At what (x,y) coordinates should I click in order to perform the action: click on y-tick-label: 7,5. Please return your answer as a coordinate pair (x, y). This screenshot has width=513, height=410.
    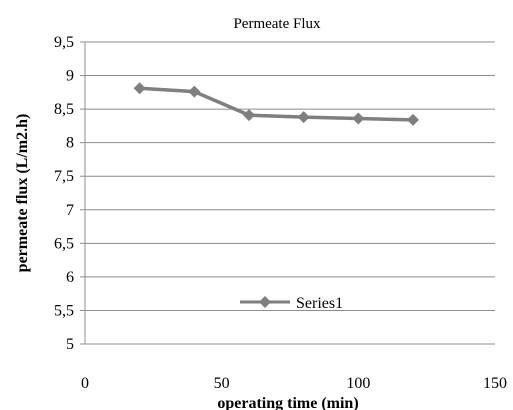
    Looking at the image, I should click on (64, 176).